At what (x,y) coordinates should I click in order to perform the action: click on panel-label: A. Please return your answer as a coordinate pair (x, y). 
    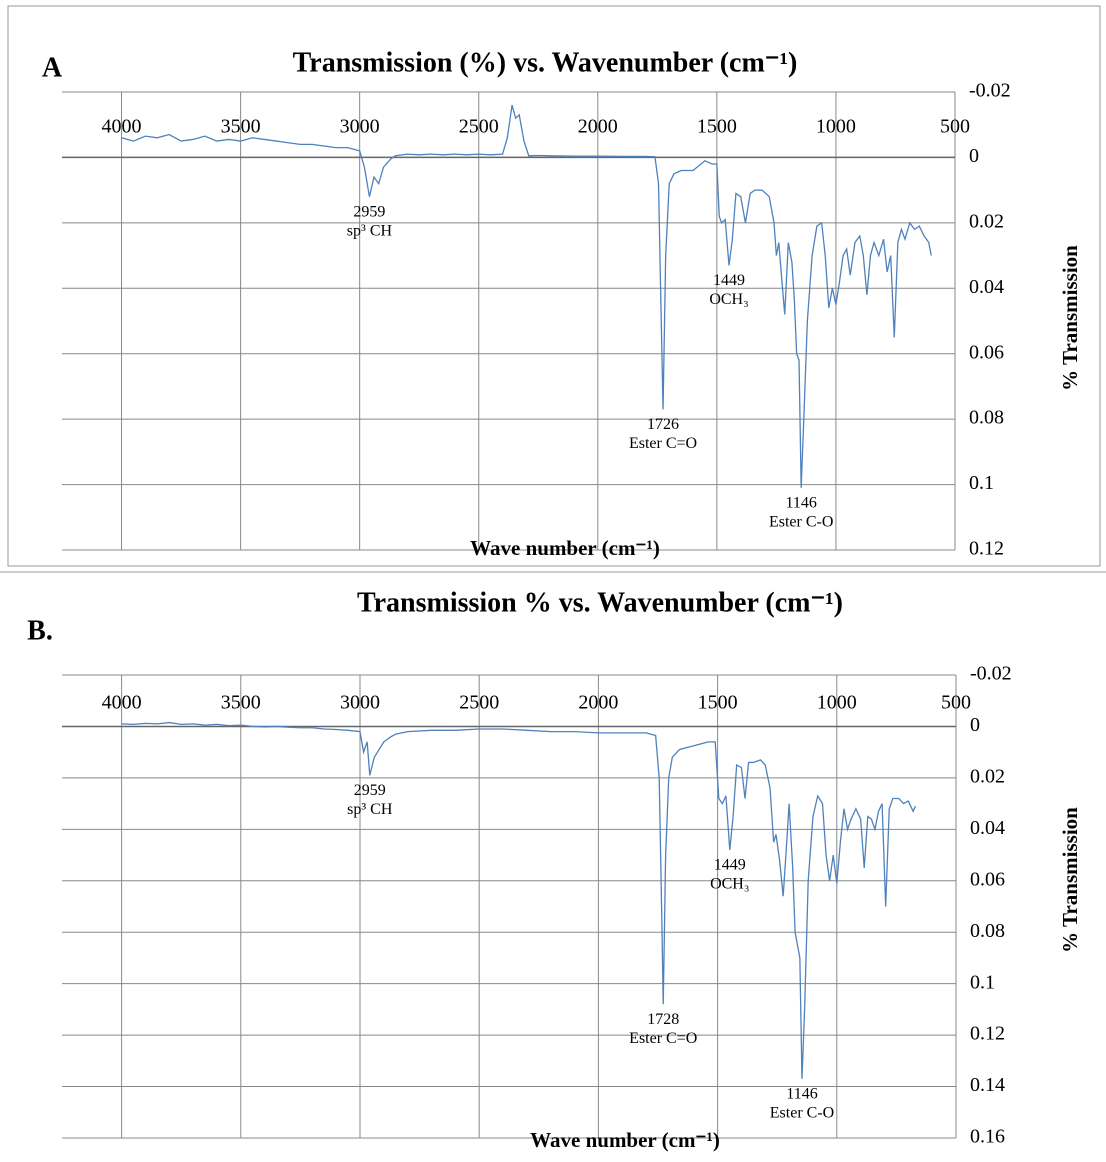
    Looking at the image, I should click on (52, 67).